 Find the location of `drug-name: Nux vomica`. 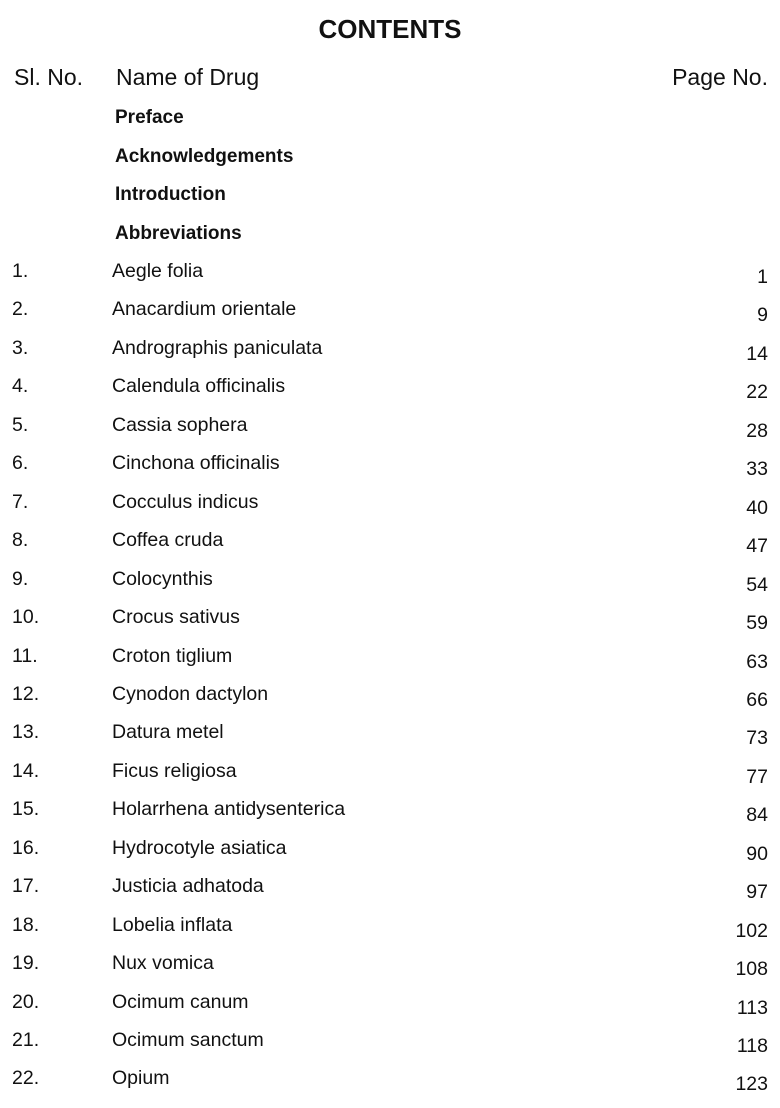

drug-name: Nux vomica is located at coordinates (163, 963).